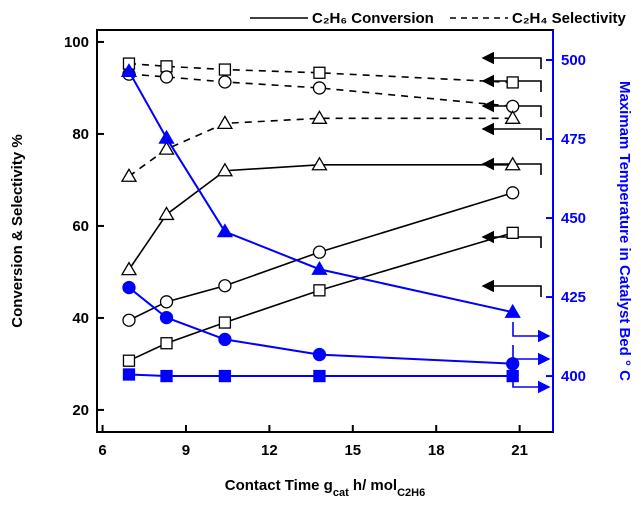 The image size is (641, 505). What do you see at coordinates (80, 134) in the screenshot?
I see `y-tick-label: 80` at bounding box center [80, 134].